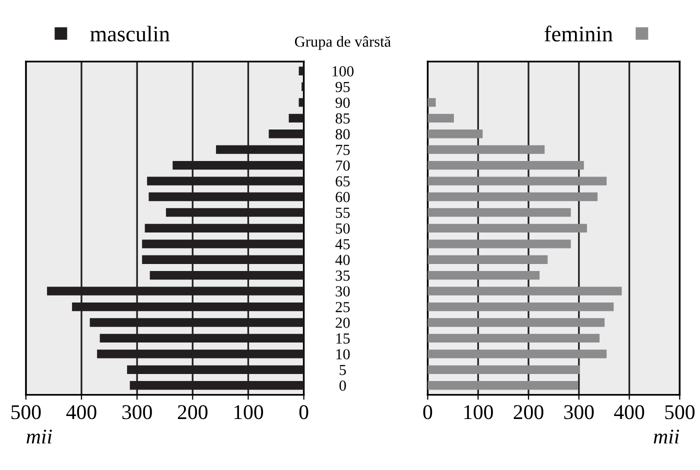  Describe the element at coordinates (343, 181) in the screenshot. I see `y-tick-label: 65` at that location.